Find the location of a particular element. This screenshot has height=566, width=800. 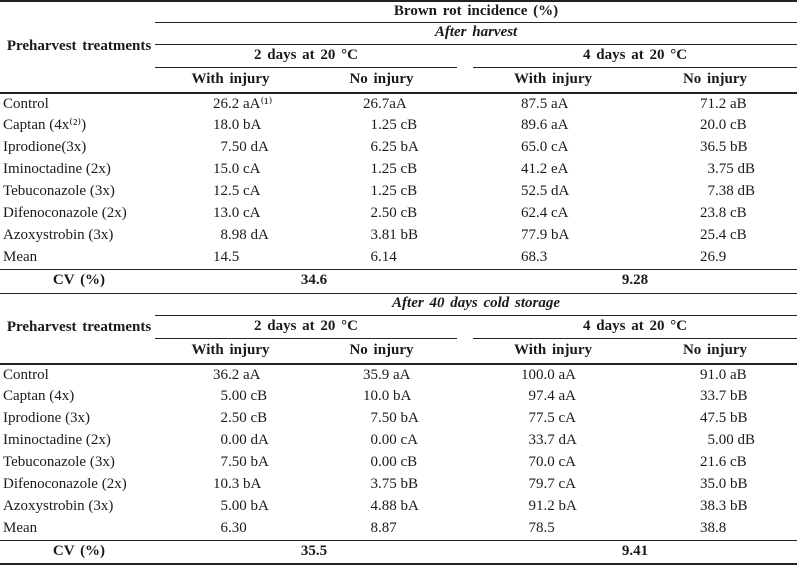

value-2d-with-injury: 8.98 dA is located at coordinates (241, 235).